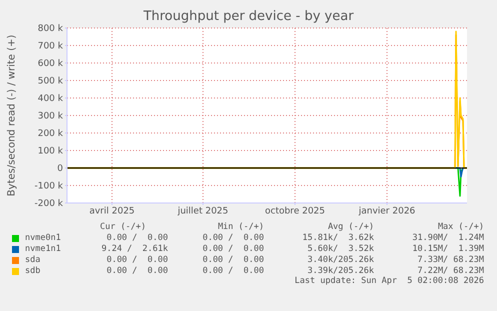 This screenshot has height=311, width=497. Describe the element at coordinates (387, 211) in the screenshot. I see `x-tick-label: janvier 2026` at that location.